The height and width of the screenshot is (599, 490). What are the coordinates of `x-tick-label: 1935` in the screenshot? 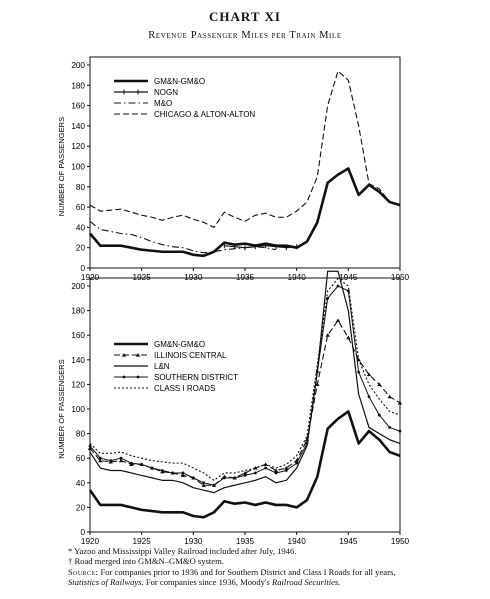 It's located at (245, 541).